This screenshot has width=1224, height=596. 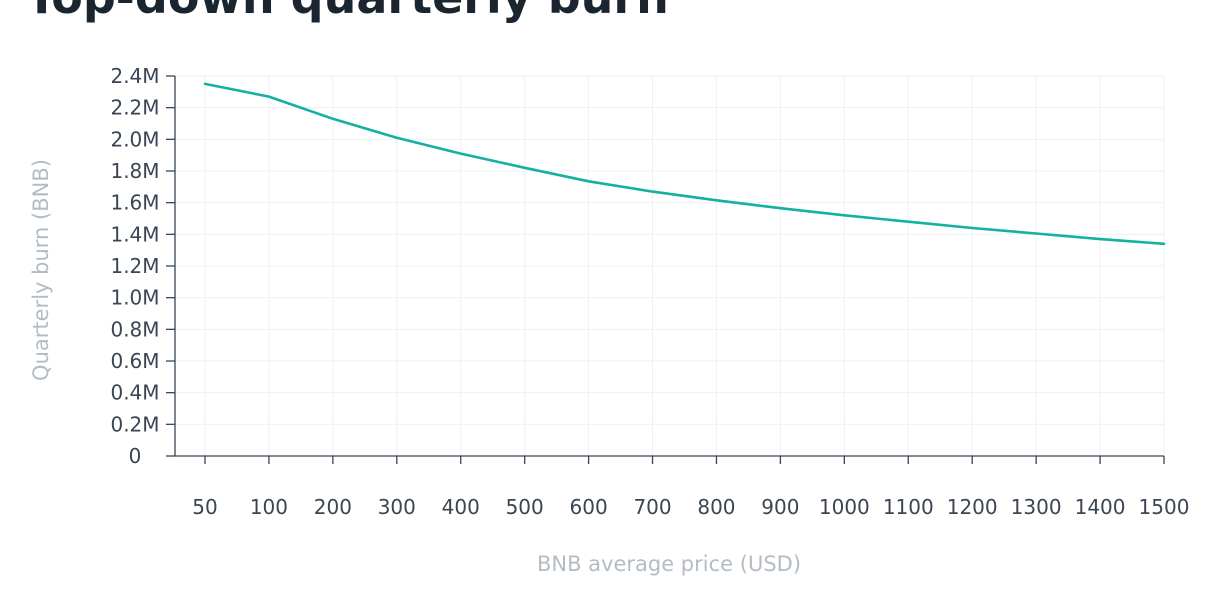 I want to click on y-tick-label: 2.4M, so click(x=134, y=76).